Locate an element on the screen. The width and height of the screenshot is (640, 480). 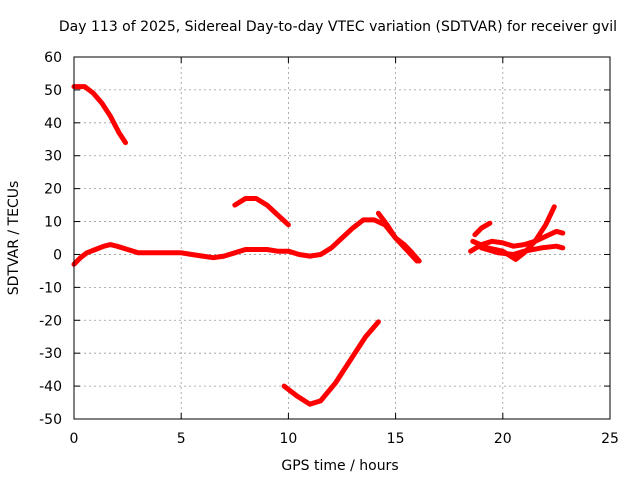
y-tick-label: 30 is located at coordinates (53, 157).